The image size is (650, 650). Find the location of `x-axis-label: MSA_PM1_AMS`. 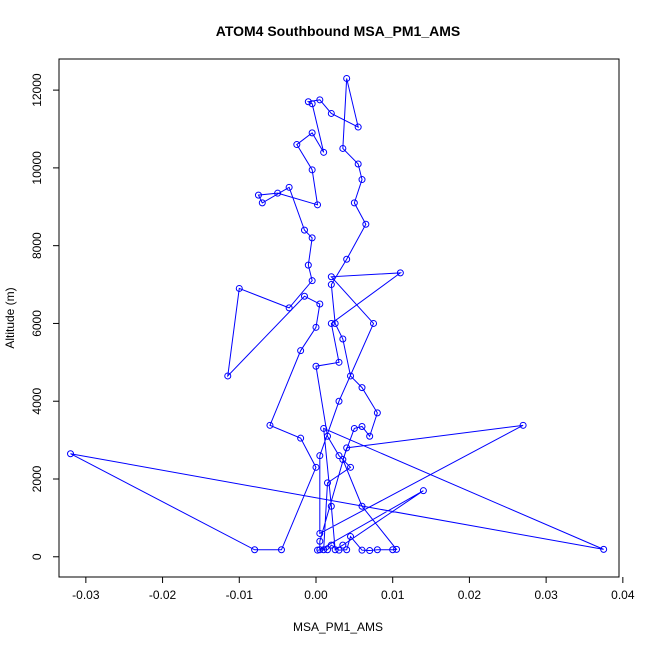

x-axis-label: MSA_PM1_AMS is located at coordinates (338, 627).